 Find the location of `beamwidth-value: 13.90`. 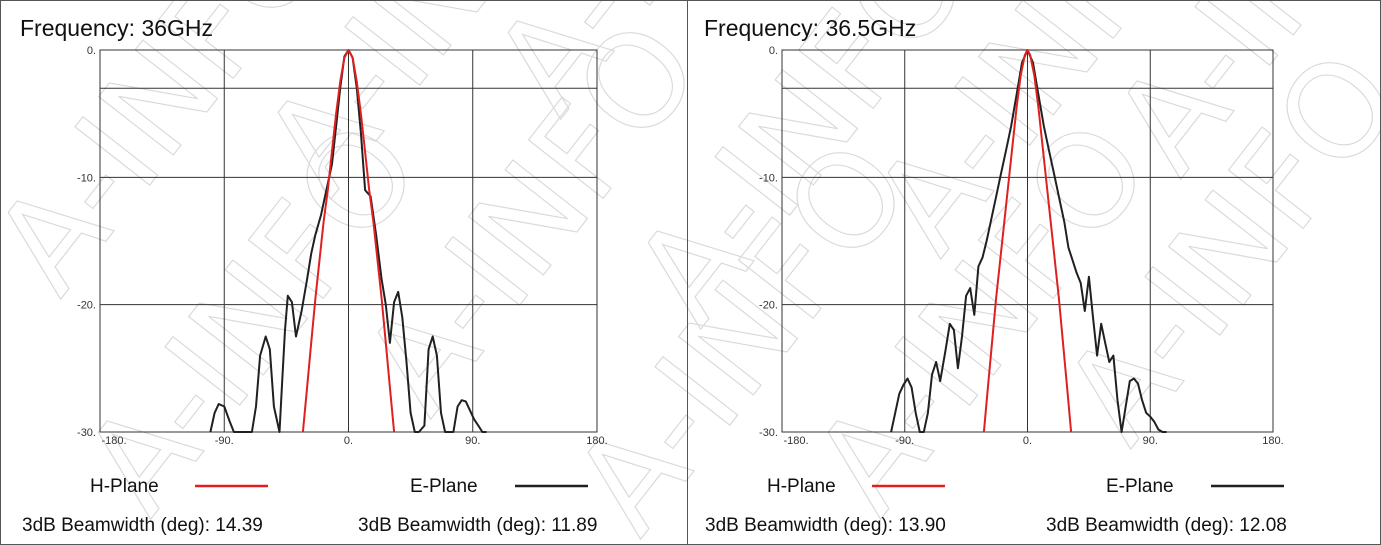

beamwidth-value: 13.90 is located at coordinates (919, 525).